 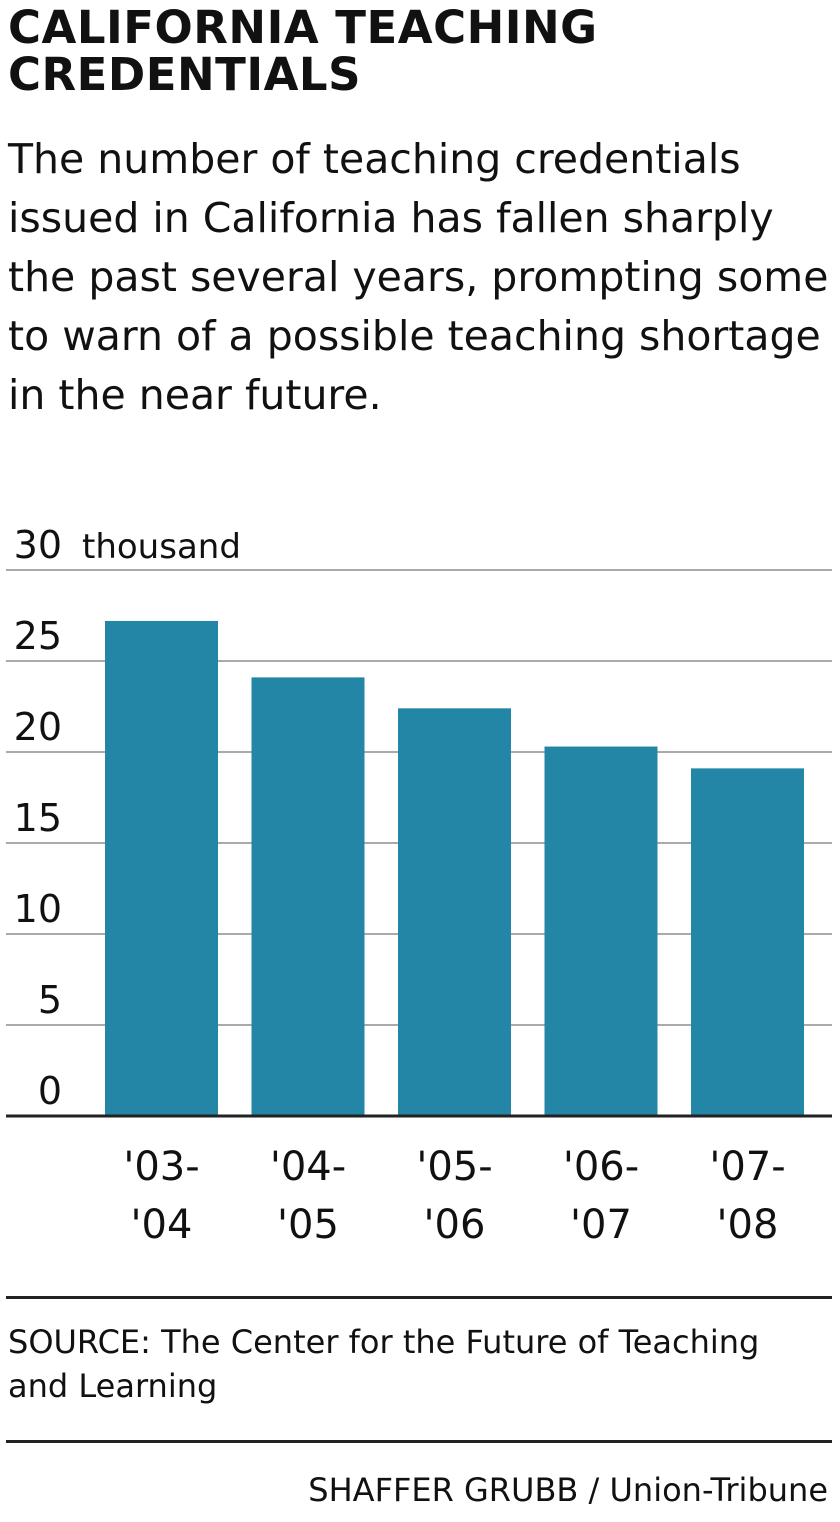 I want to click on x-tick-label: '05-, so click(x=454, y=1167).